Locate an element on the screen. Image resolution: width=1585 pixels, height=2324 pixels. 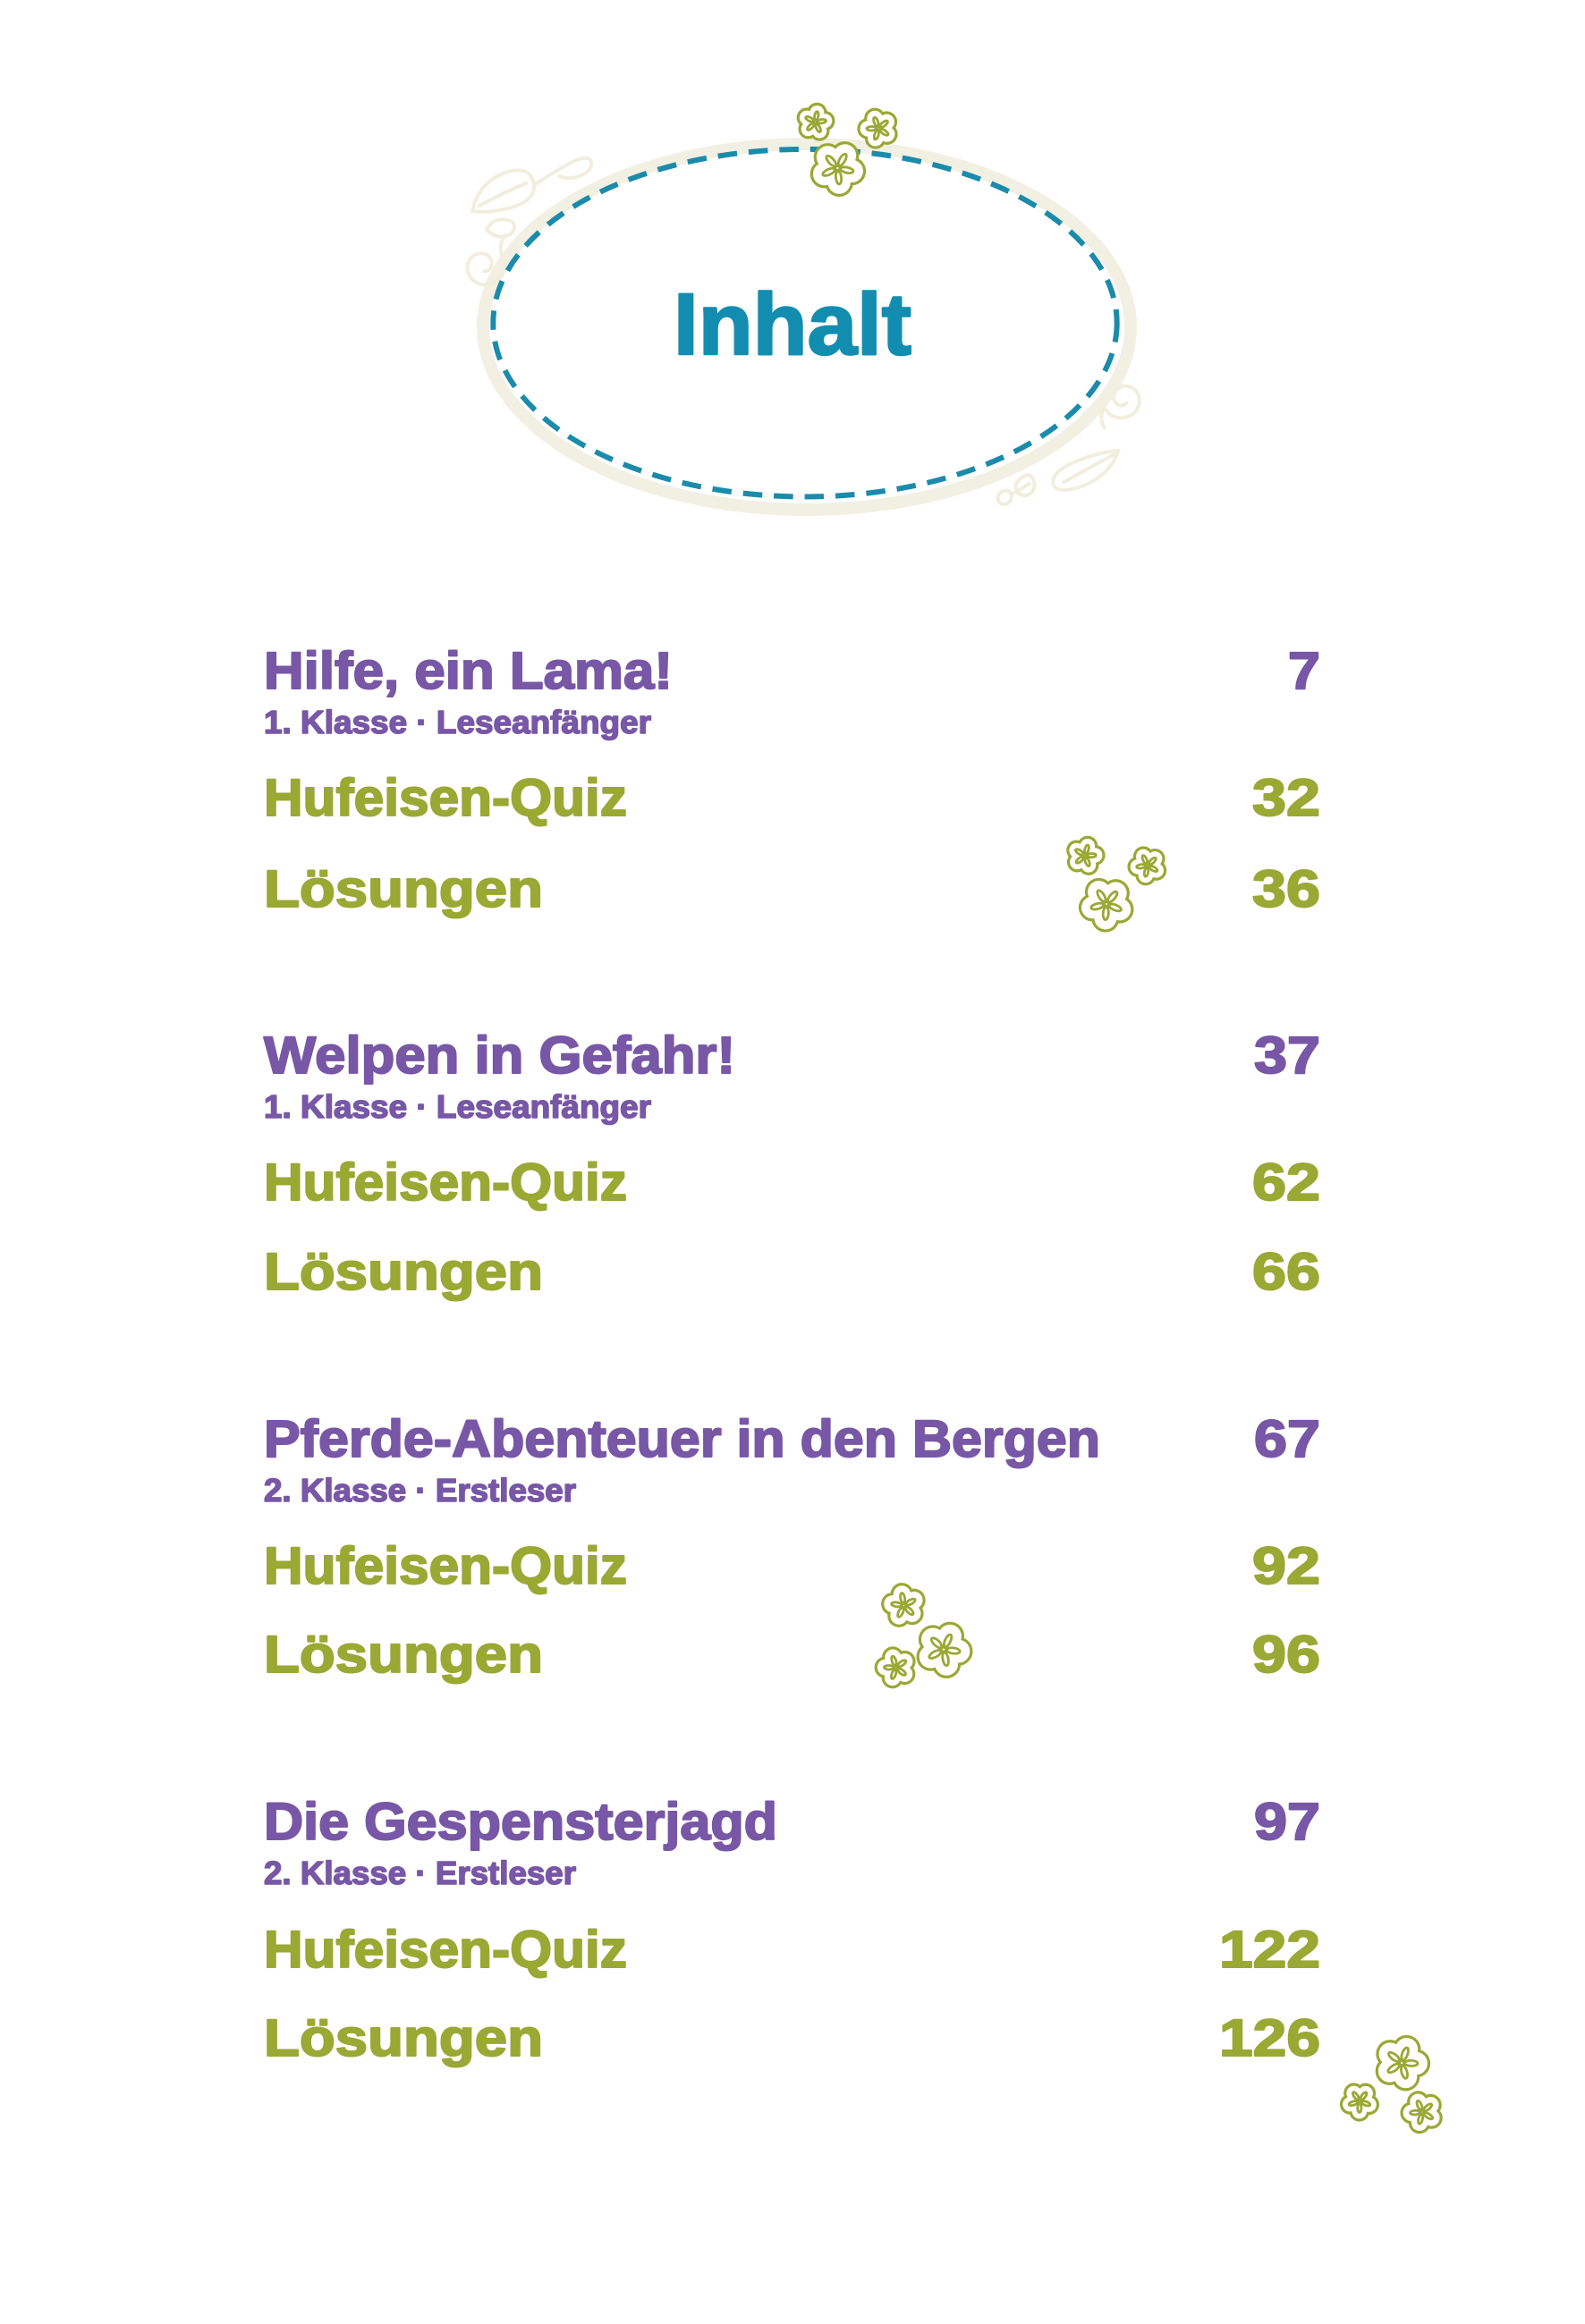
svg-text: 92 is located at coordinates (1286, 1566).